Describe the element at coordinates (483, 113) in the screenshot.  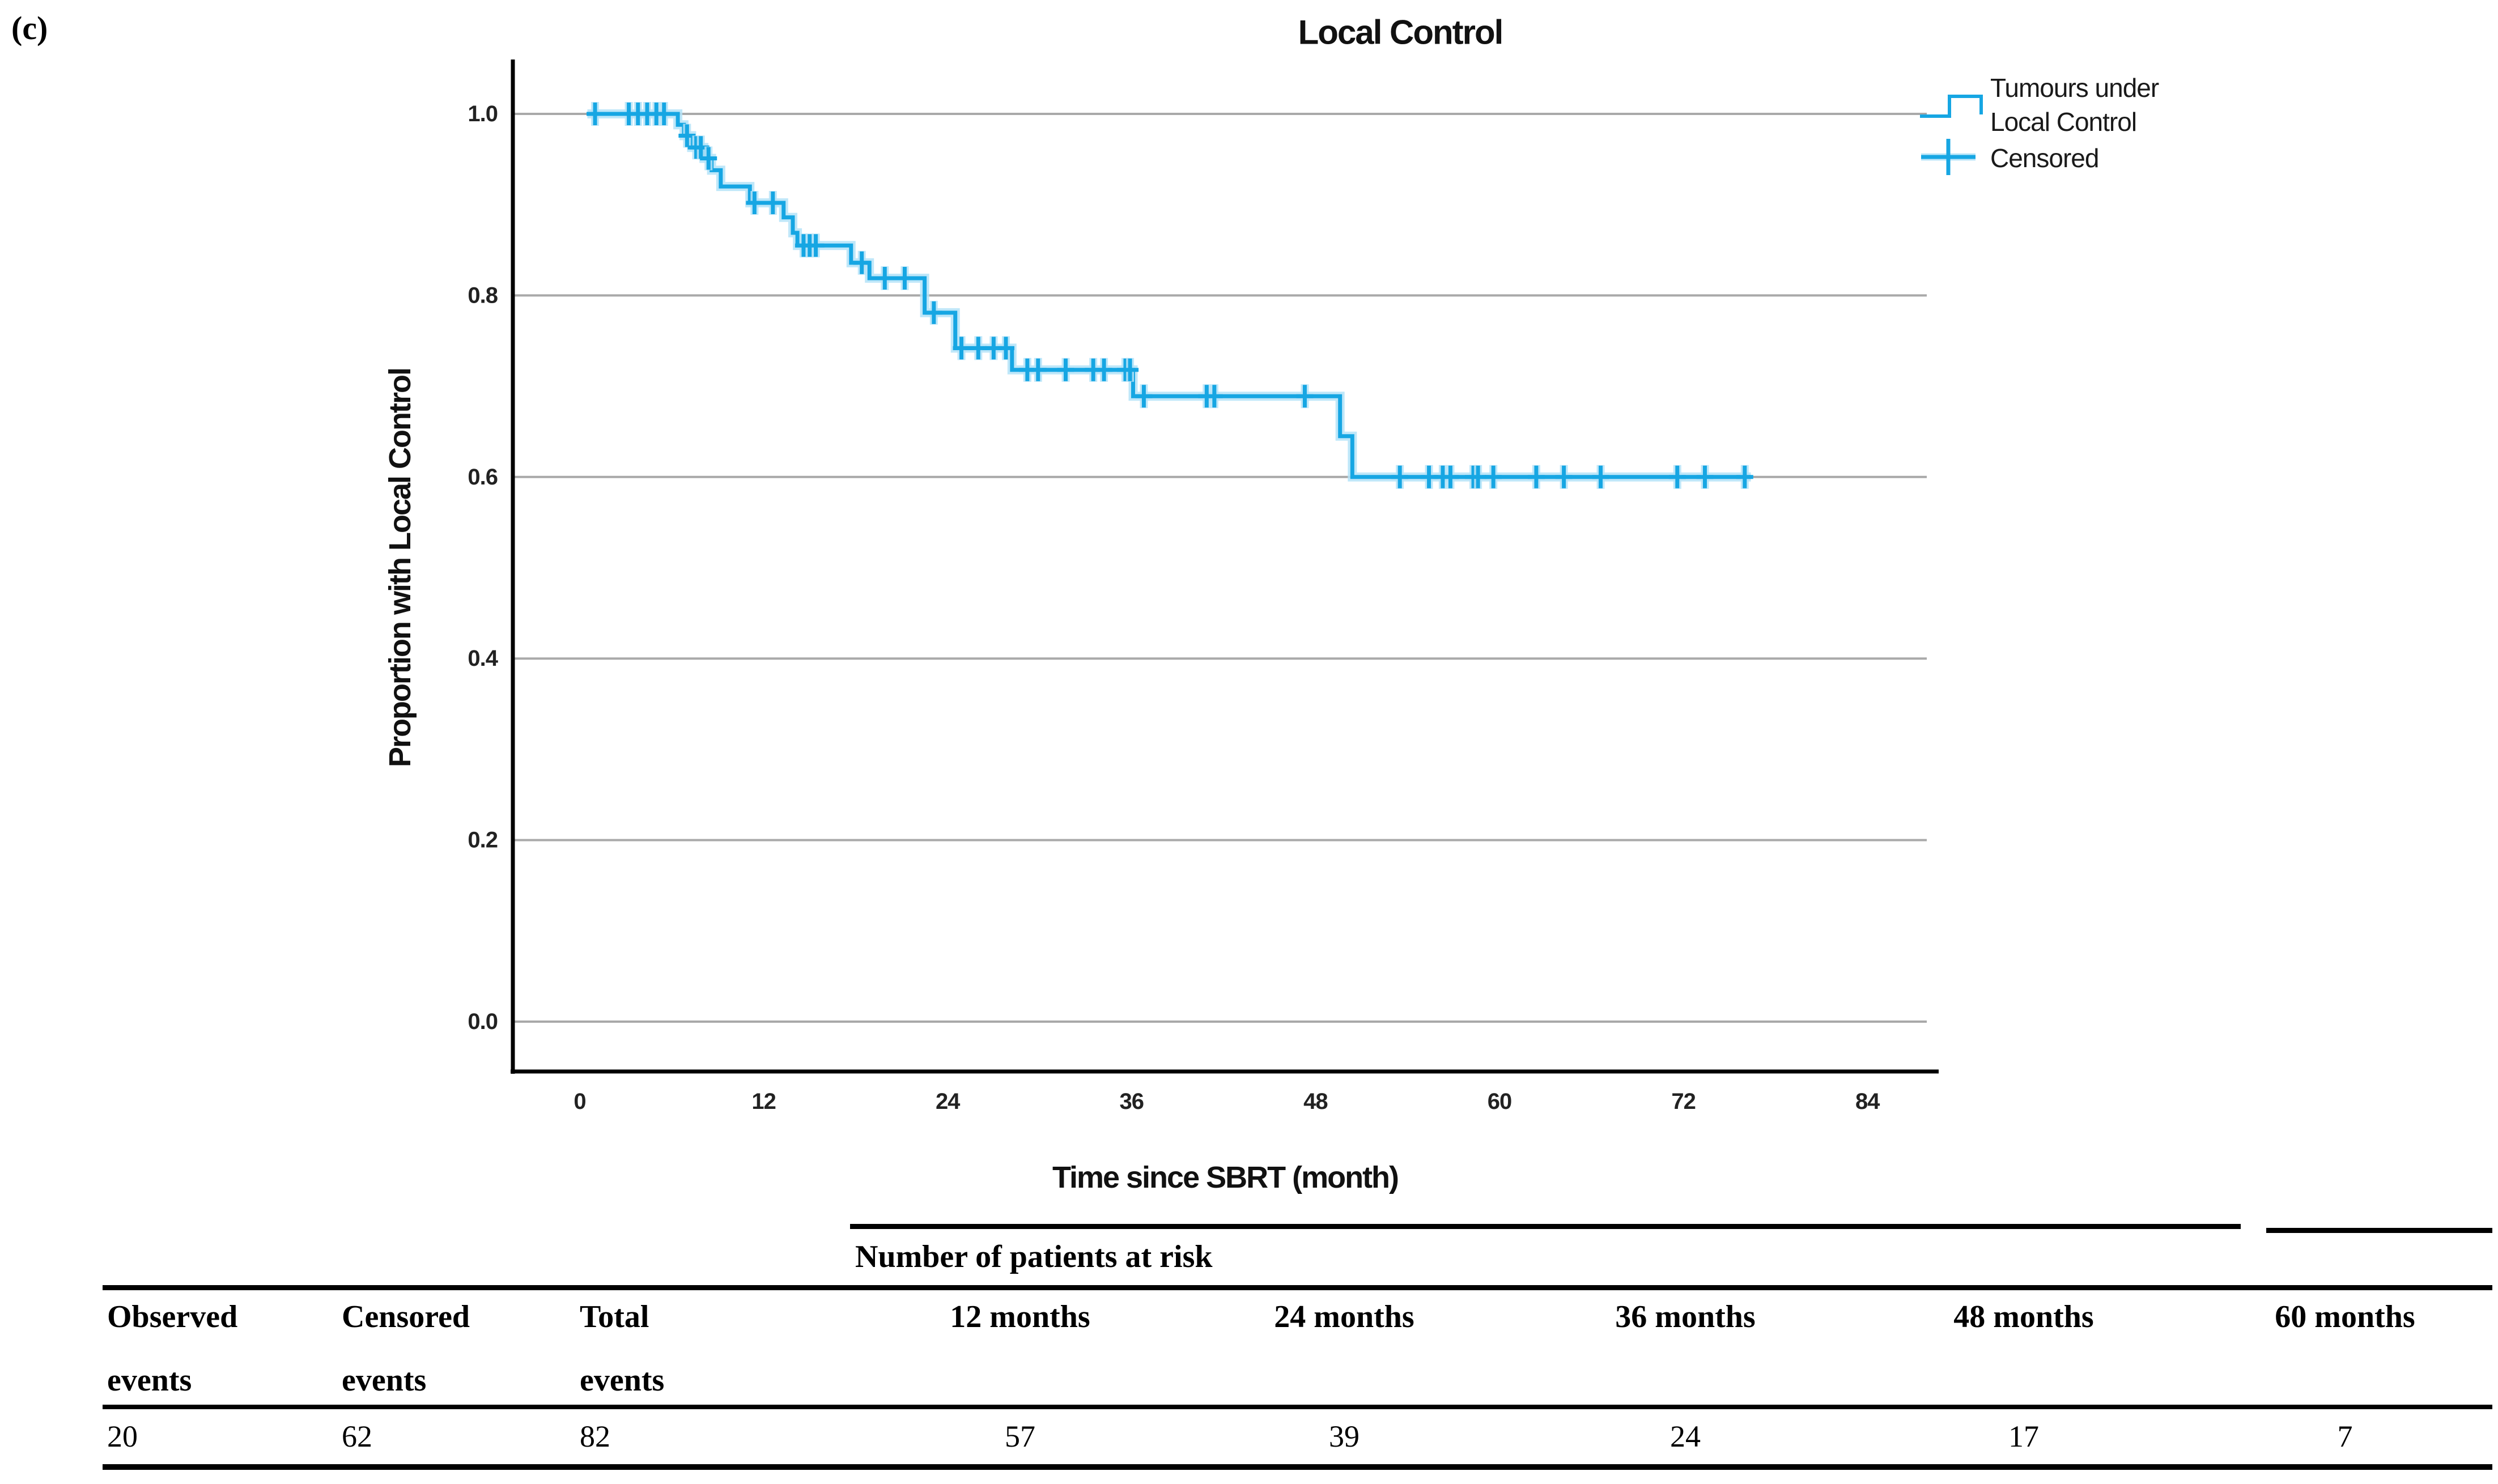
I see `y-tick-label: 1.0` at that location.